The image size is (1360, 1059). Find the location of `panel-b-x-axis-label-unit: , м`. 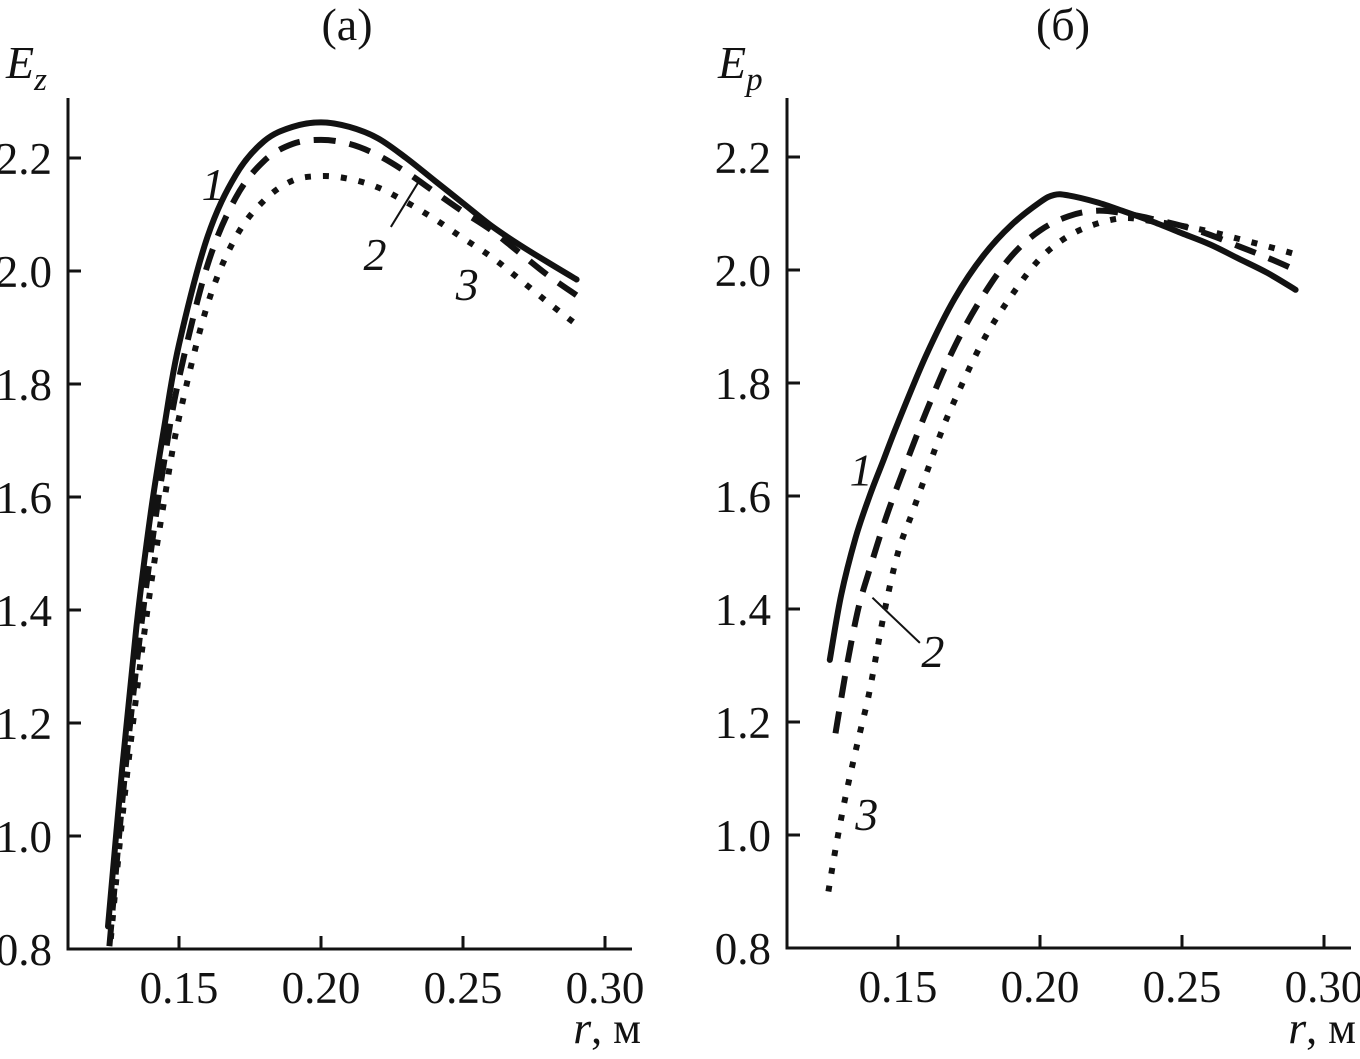

panel-b-x-axis-label-unit: , м is located at coordinates (1331, 1028).